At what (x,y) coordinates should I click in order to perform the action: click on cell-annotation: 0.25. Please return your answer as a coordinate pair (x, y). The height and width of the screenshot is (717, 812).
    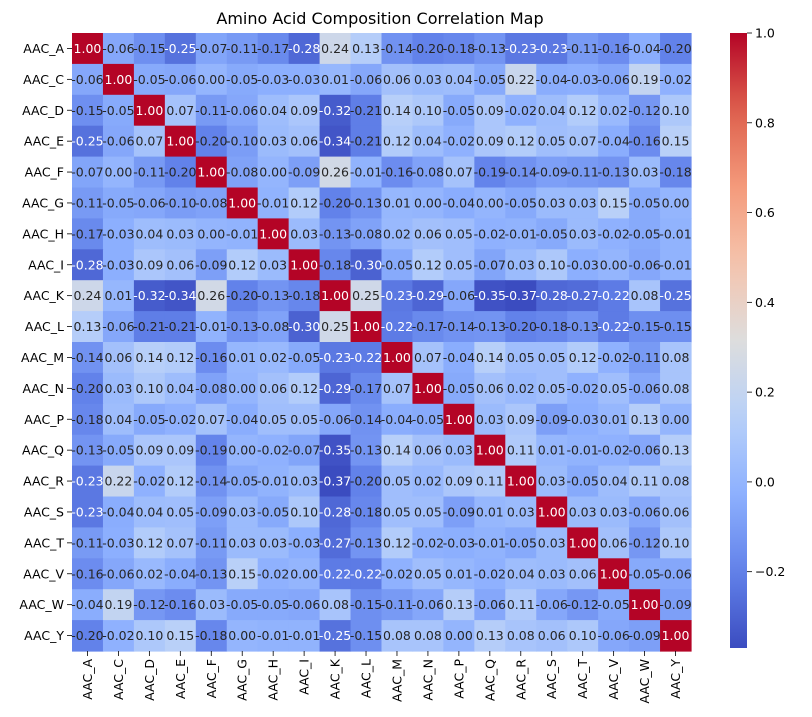
    Looking at the image, I should click on (366, 295).